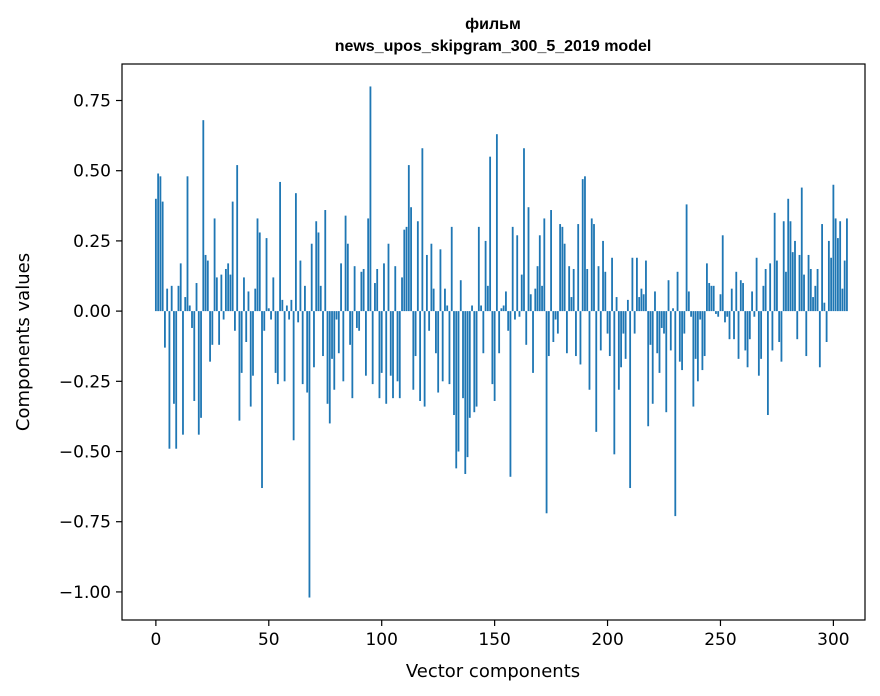 This screenshot has width=880, height=696. Describe the element at coordinates (92, 312) in the screenshot. I see `y-tick-label: 0.00` at that location.